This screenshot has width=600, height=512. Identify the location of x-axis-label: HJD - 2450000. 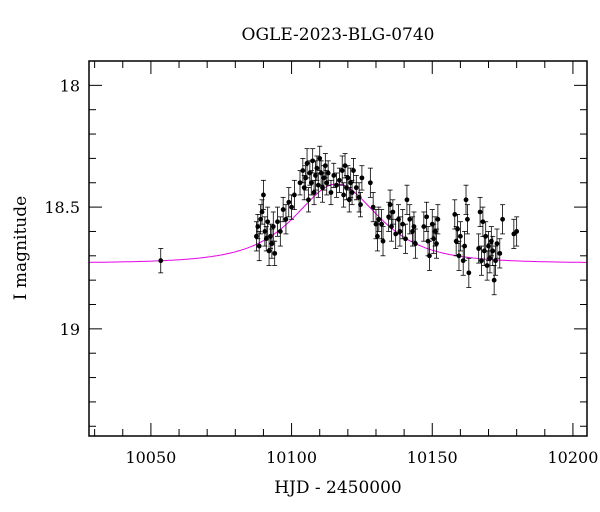
(338, 488).